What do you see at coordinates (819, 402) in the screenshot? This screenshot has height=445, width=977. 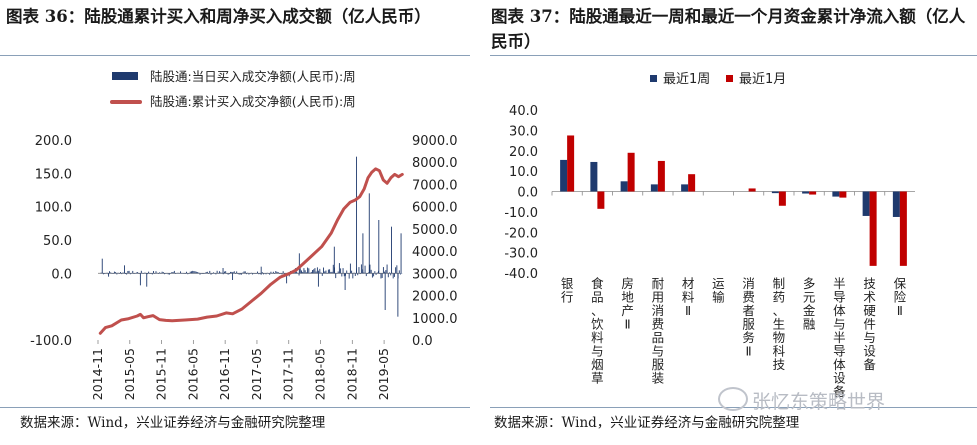 I see `watermark-text: 张忆东策略世界` at bounding box center [819, 402].